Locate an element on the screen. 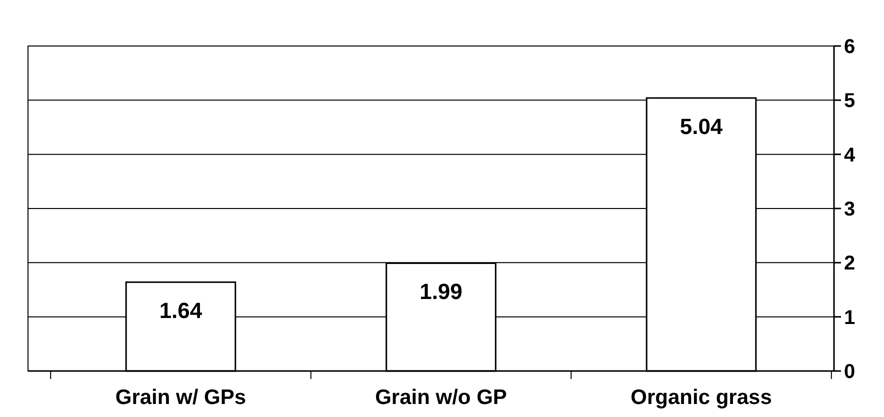  data-label: 5.04 is located at coordinates (702, 126).